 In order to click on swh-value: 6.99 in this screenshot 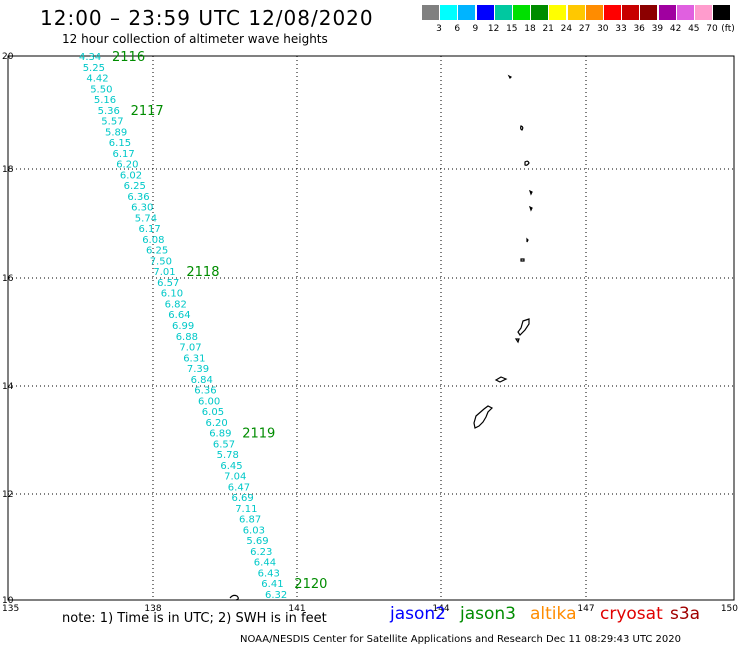, I will do `click(183, 326)`.